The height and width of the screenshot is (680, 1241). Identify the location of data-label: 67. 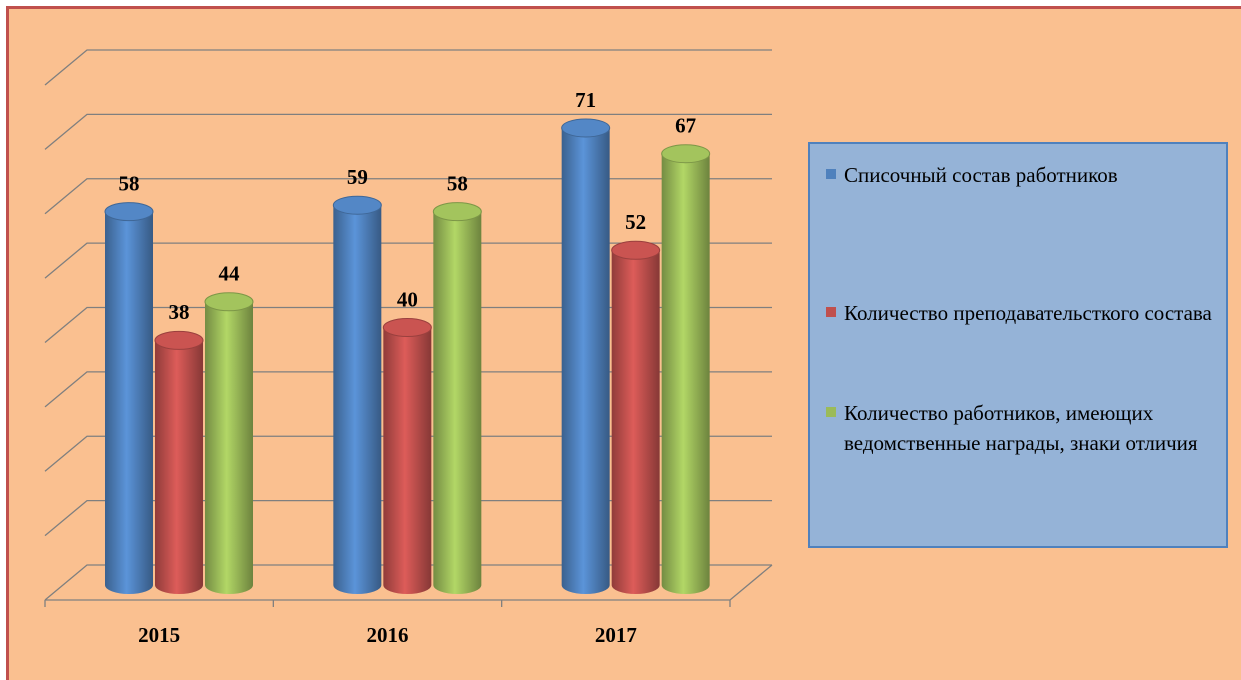
(685, 126).